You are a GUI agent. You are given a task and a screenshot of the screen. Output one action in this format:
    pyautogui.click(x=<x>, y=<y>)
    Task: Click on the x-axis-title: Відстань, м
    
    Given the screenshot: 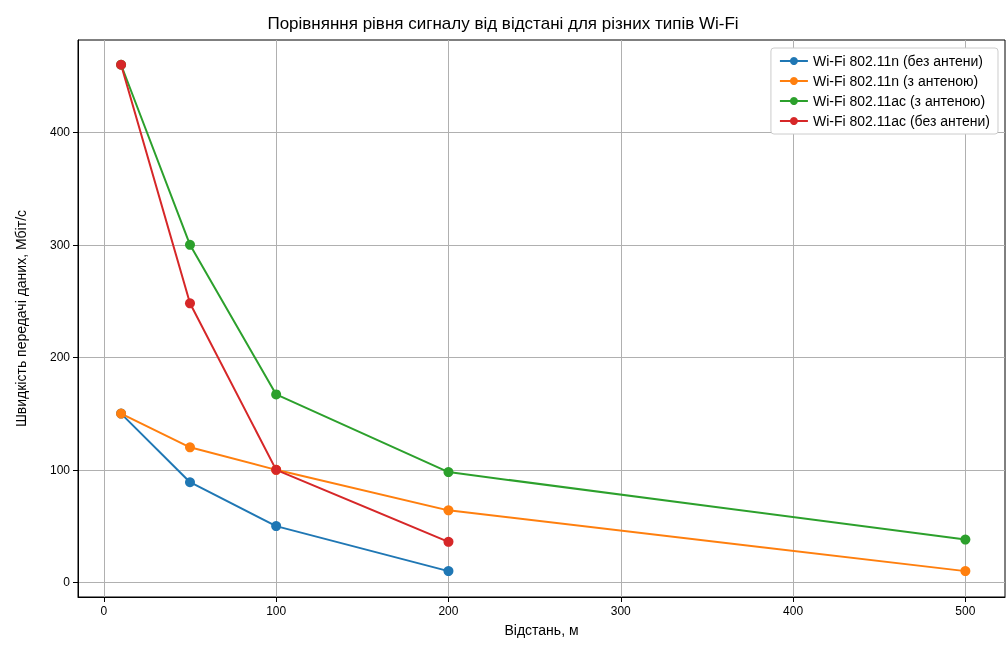 What is the action you would take?
    pyautogui.click(x=541, y=630)
    